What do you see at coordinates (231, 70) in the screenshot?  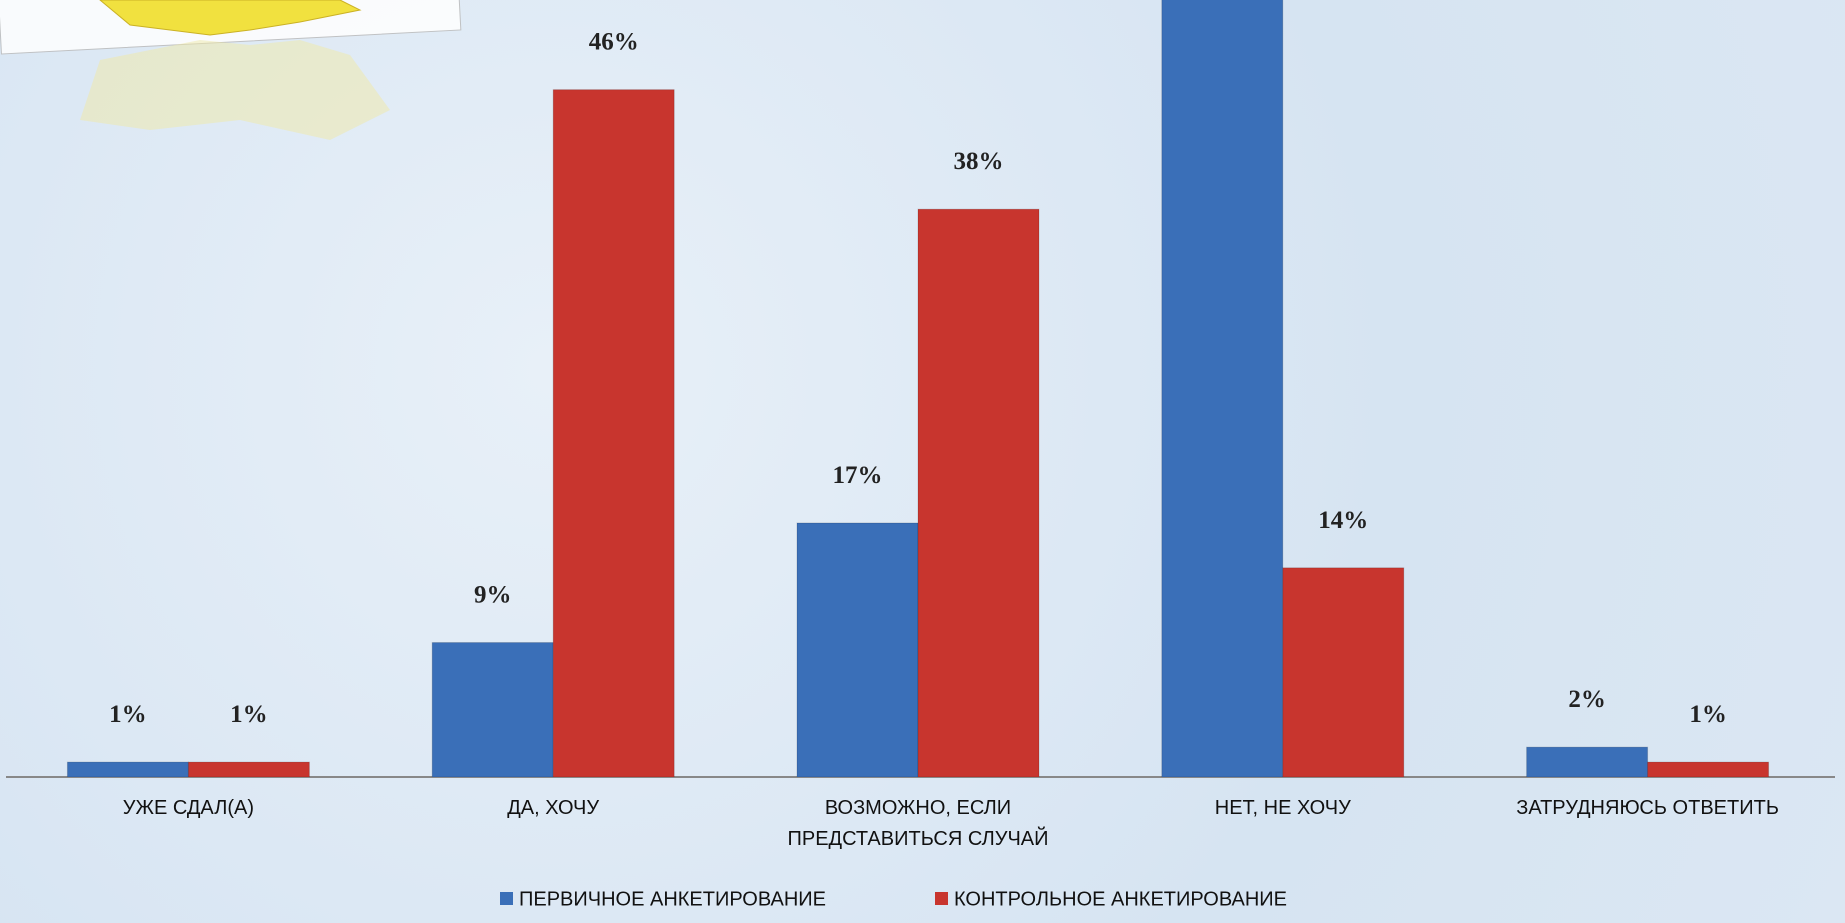 I see `sun-decoration` at bounding box center [231, 70].